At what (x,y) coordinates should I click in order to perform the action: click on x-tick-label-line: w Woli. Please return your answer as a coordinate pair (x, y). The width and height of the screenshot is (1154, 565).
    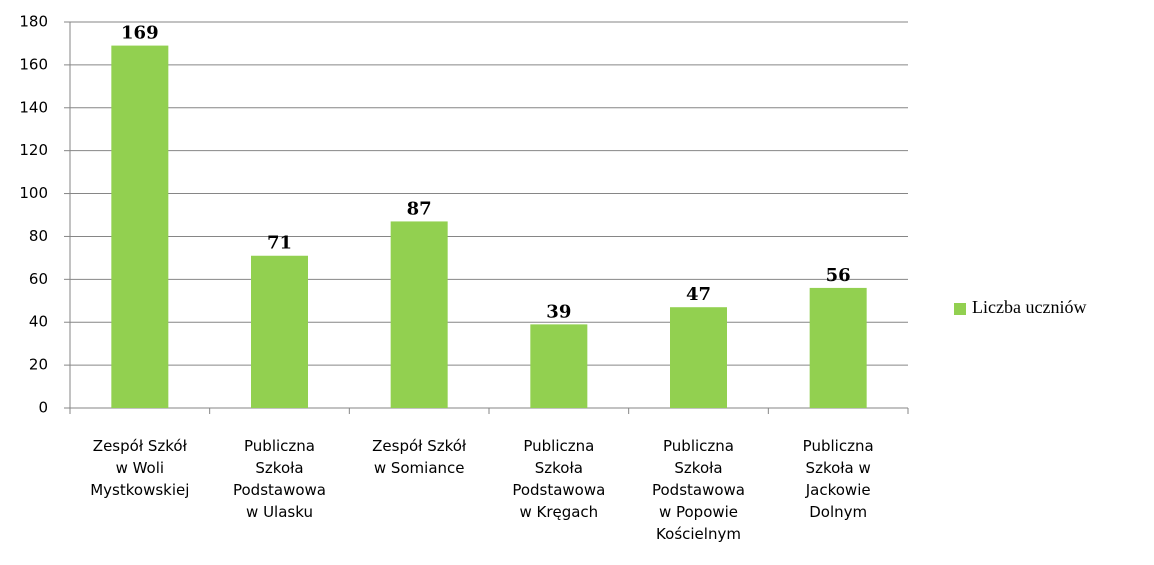
    Looking at the image, I should click on (140, 468).